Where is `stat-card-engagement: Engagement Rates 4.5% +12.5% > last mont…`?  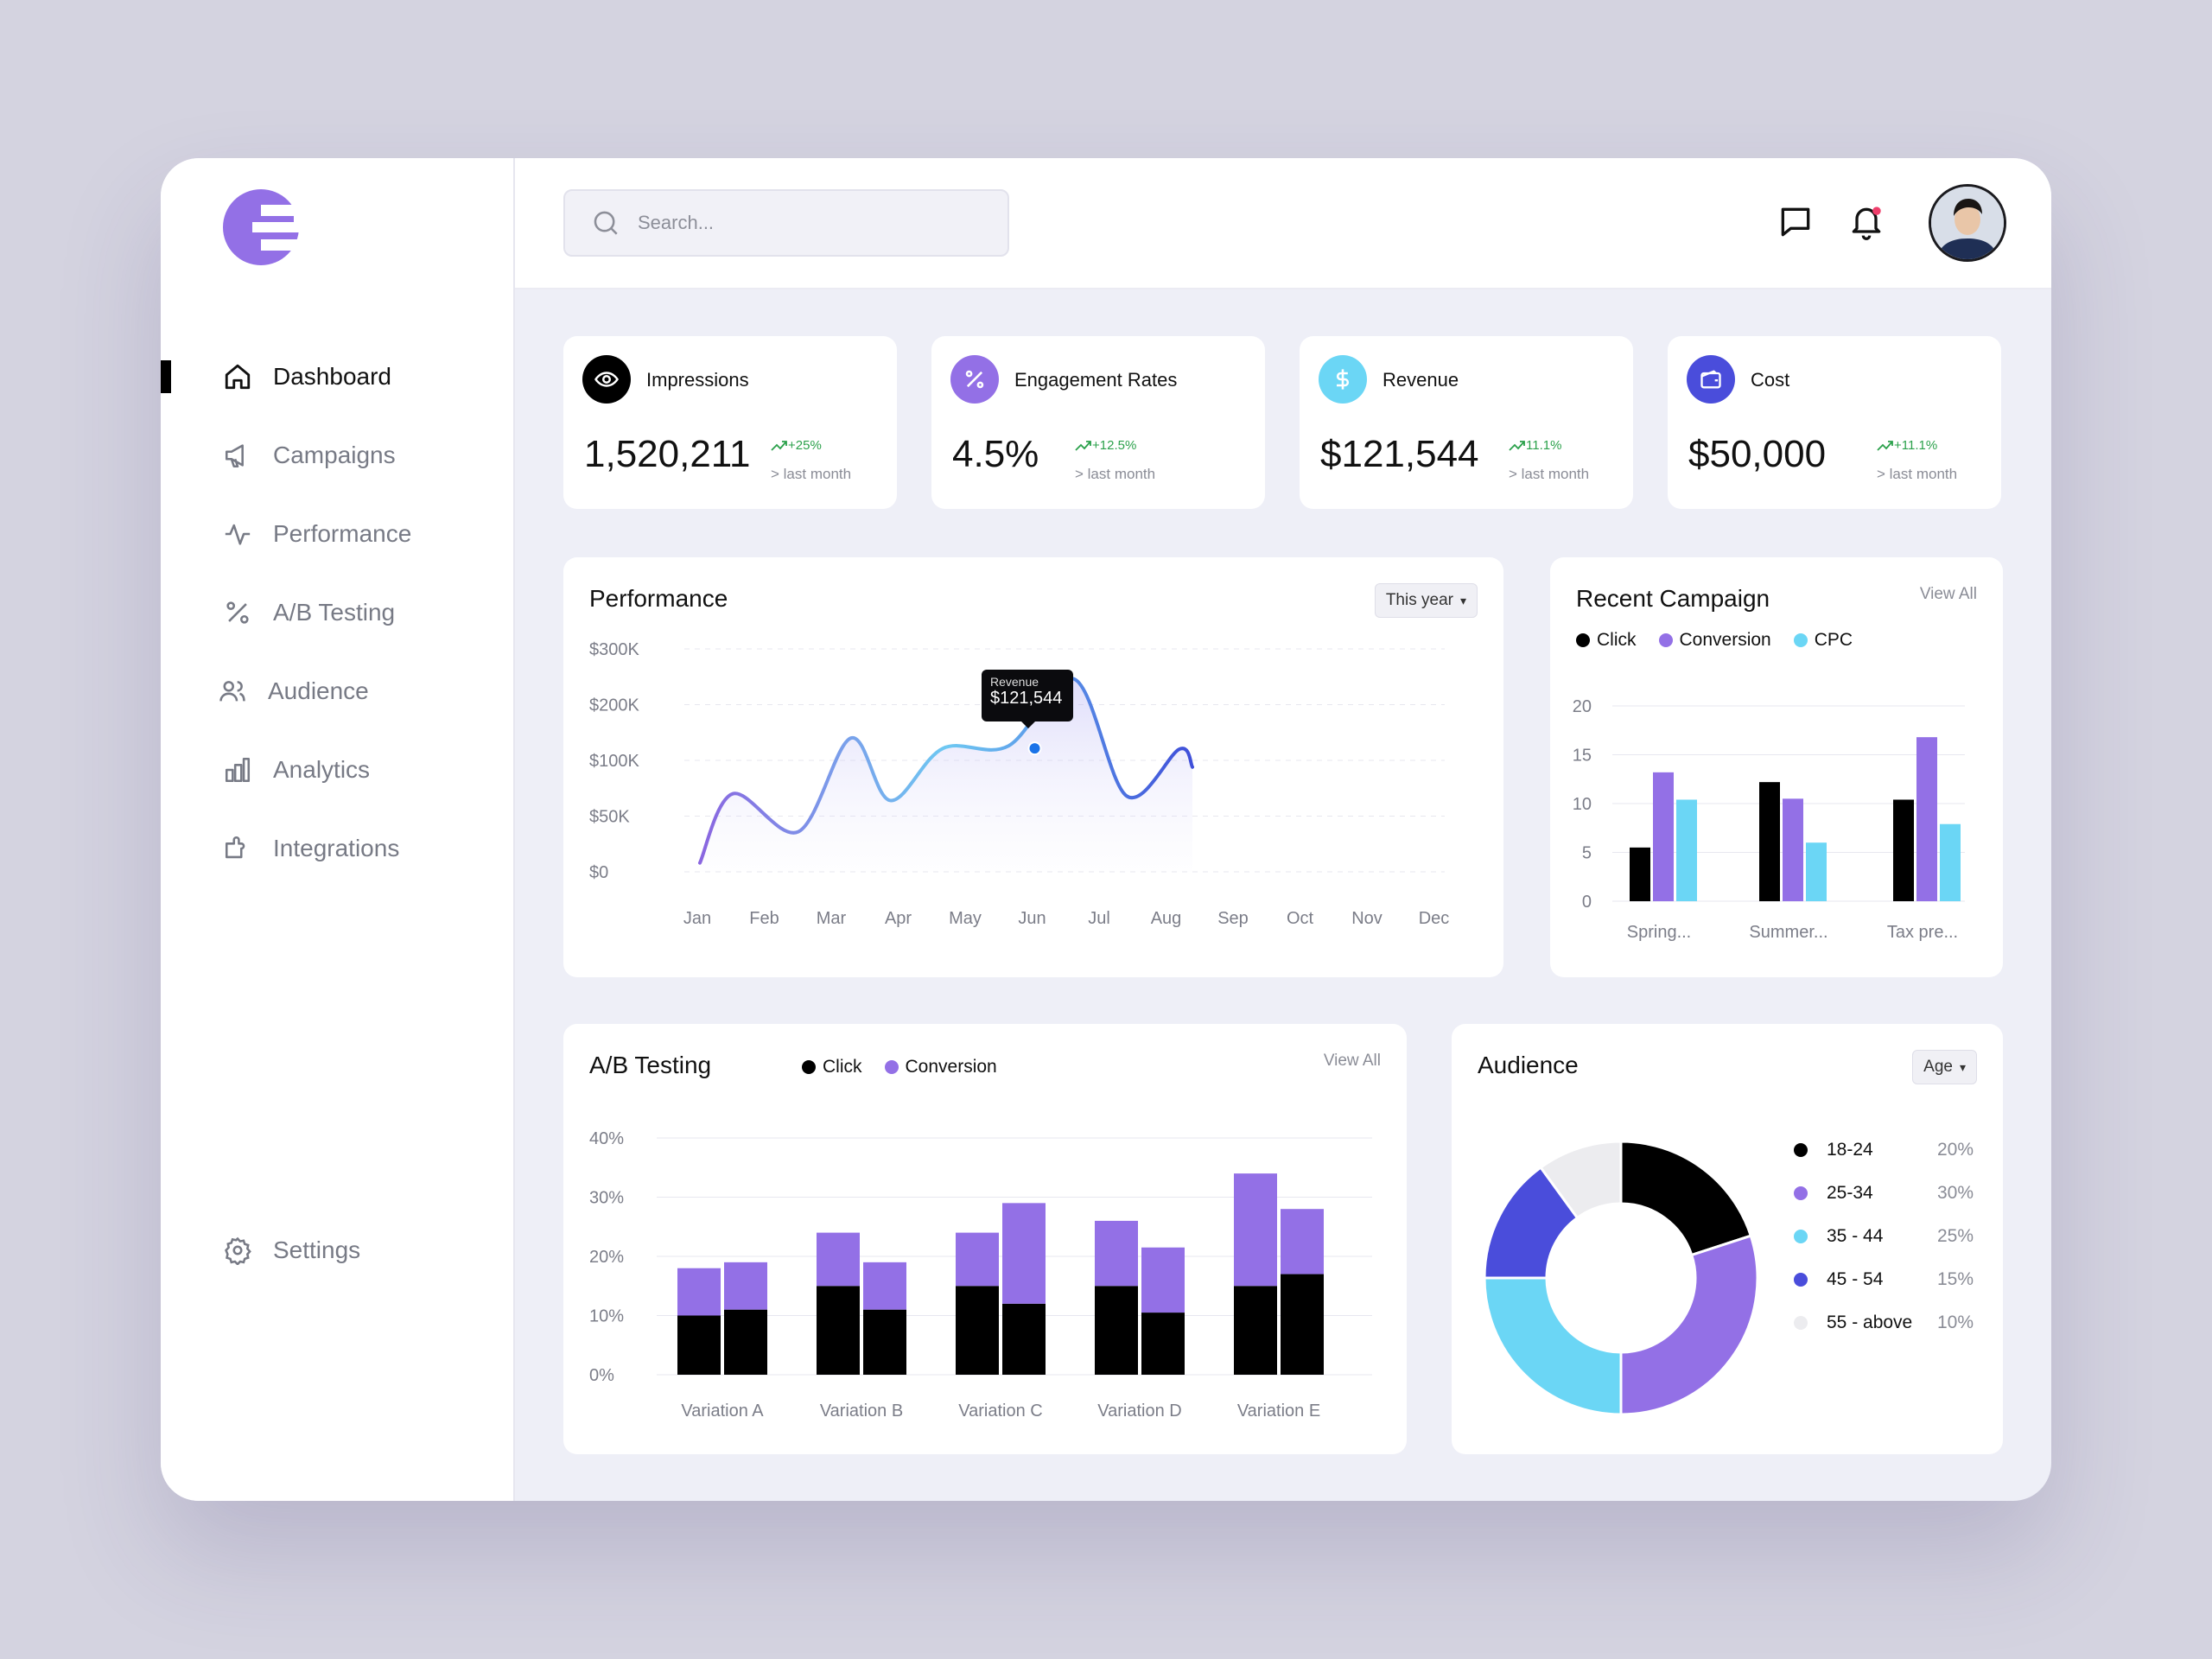
stat-card-engagement: Engagement Rates 4.5% +12.5% > last mont… is located at coordinates (1098, 422).